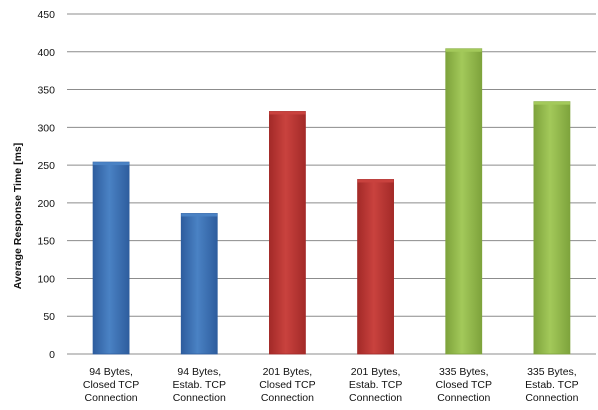 This screenshot has width=598, height=410. I want to click on x-category-label: 335 Bytes, Estab. TCP Connection, so click(552, 385).